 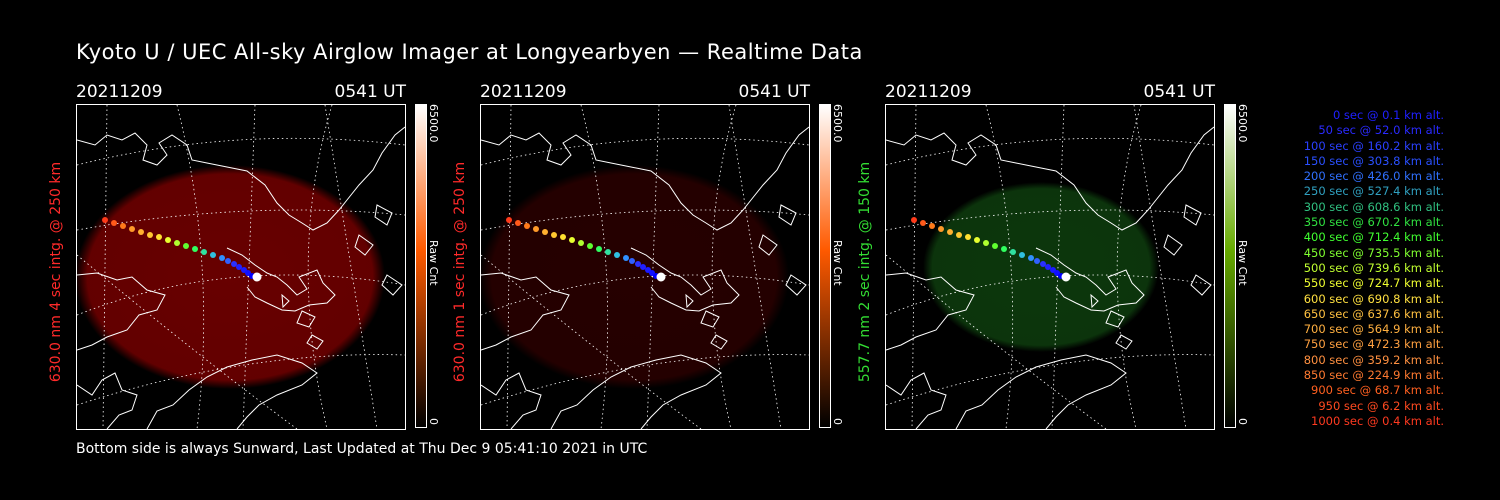 I want to click on legend-entry: 400 sec @ 712.4 km alt., so click(x=1373, y=237).